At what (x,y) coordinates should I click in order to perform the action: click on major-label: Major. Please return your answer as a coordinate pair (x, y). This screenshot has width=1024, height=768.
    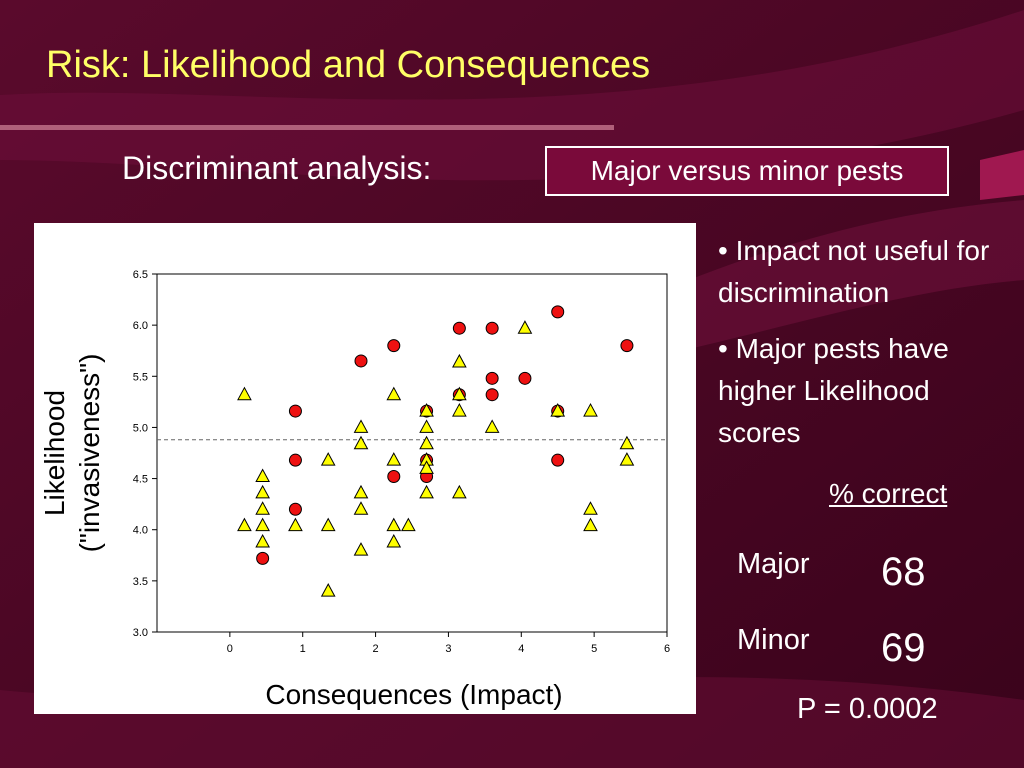
    Looking at the image, I should click on (773, 564).